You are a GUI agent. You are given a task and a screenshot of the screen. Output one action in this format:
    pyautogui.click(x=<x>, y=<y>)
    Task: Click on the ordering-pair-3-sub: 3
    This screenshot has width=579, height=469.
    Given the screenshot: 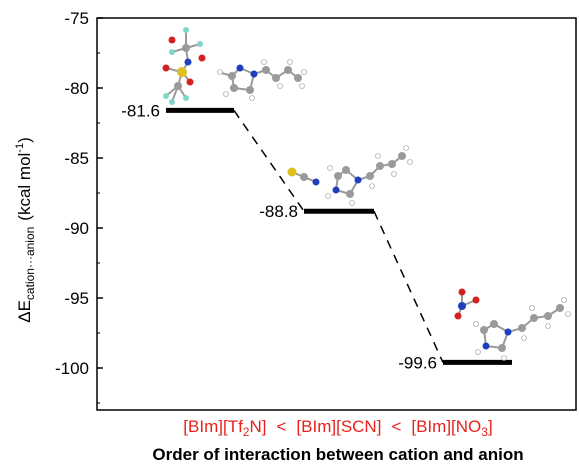 What is the action you would take?
    pyautogui.click(x=484, y=432)
    